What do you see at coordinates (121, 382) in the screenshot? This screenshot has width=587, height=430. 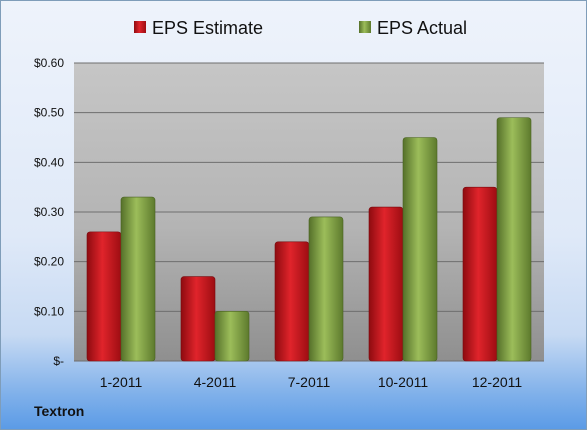 I see `x-category-label: 1-2011` at bounding box center [121, 382].